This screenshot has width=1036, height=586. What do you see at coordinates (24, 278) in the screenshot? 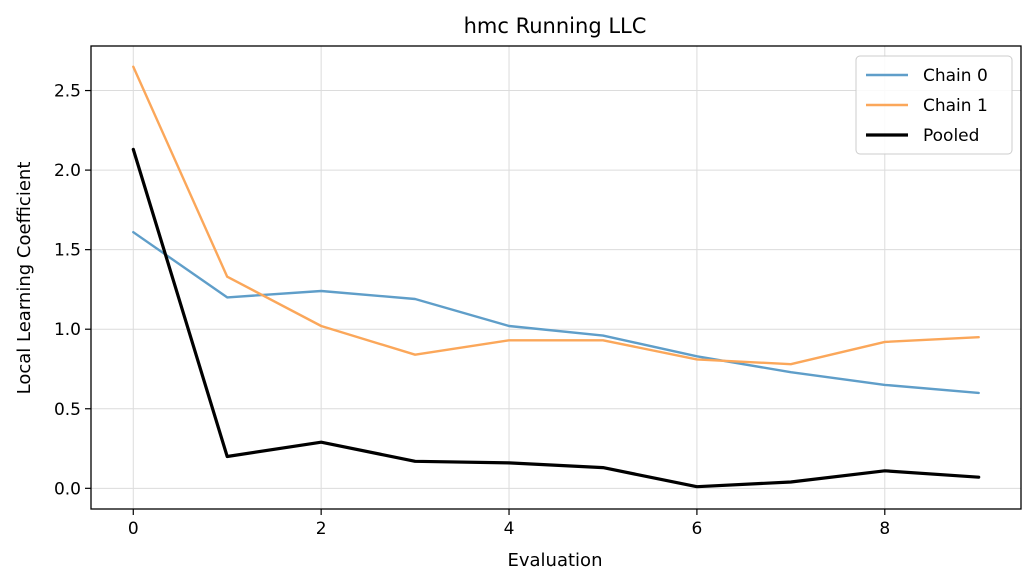
I see `y-axis-label: Local Learning Coefficient` at bounding box center [24, 278].